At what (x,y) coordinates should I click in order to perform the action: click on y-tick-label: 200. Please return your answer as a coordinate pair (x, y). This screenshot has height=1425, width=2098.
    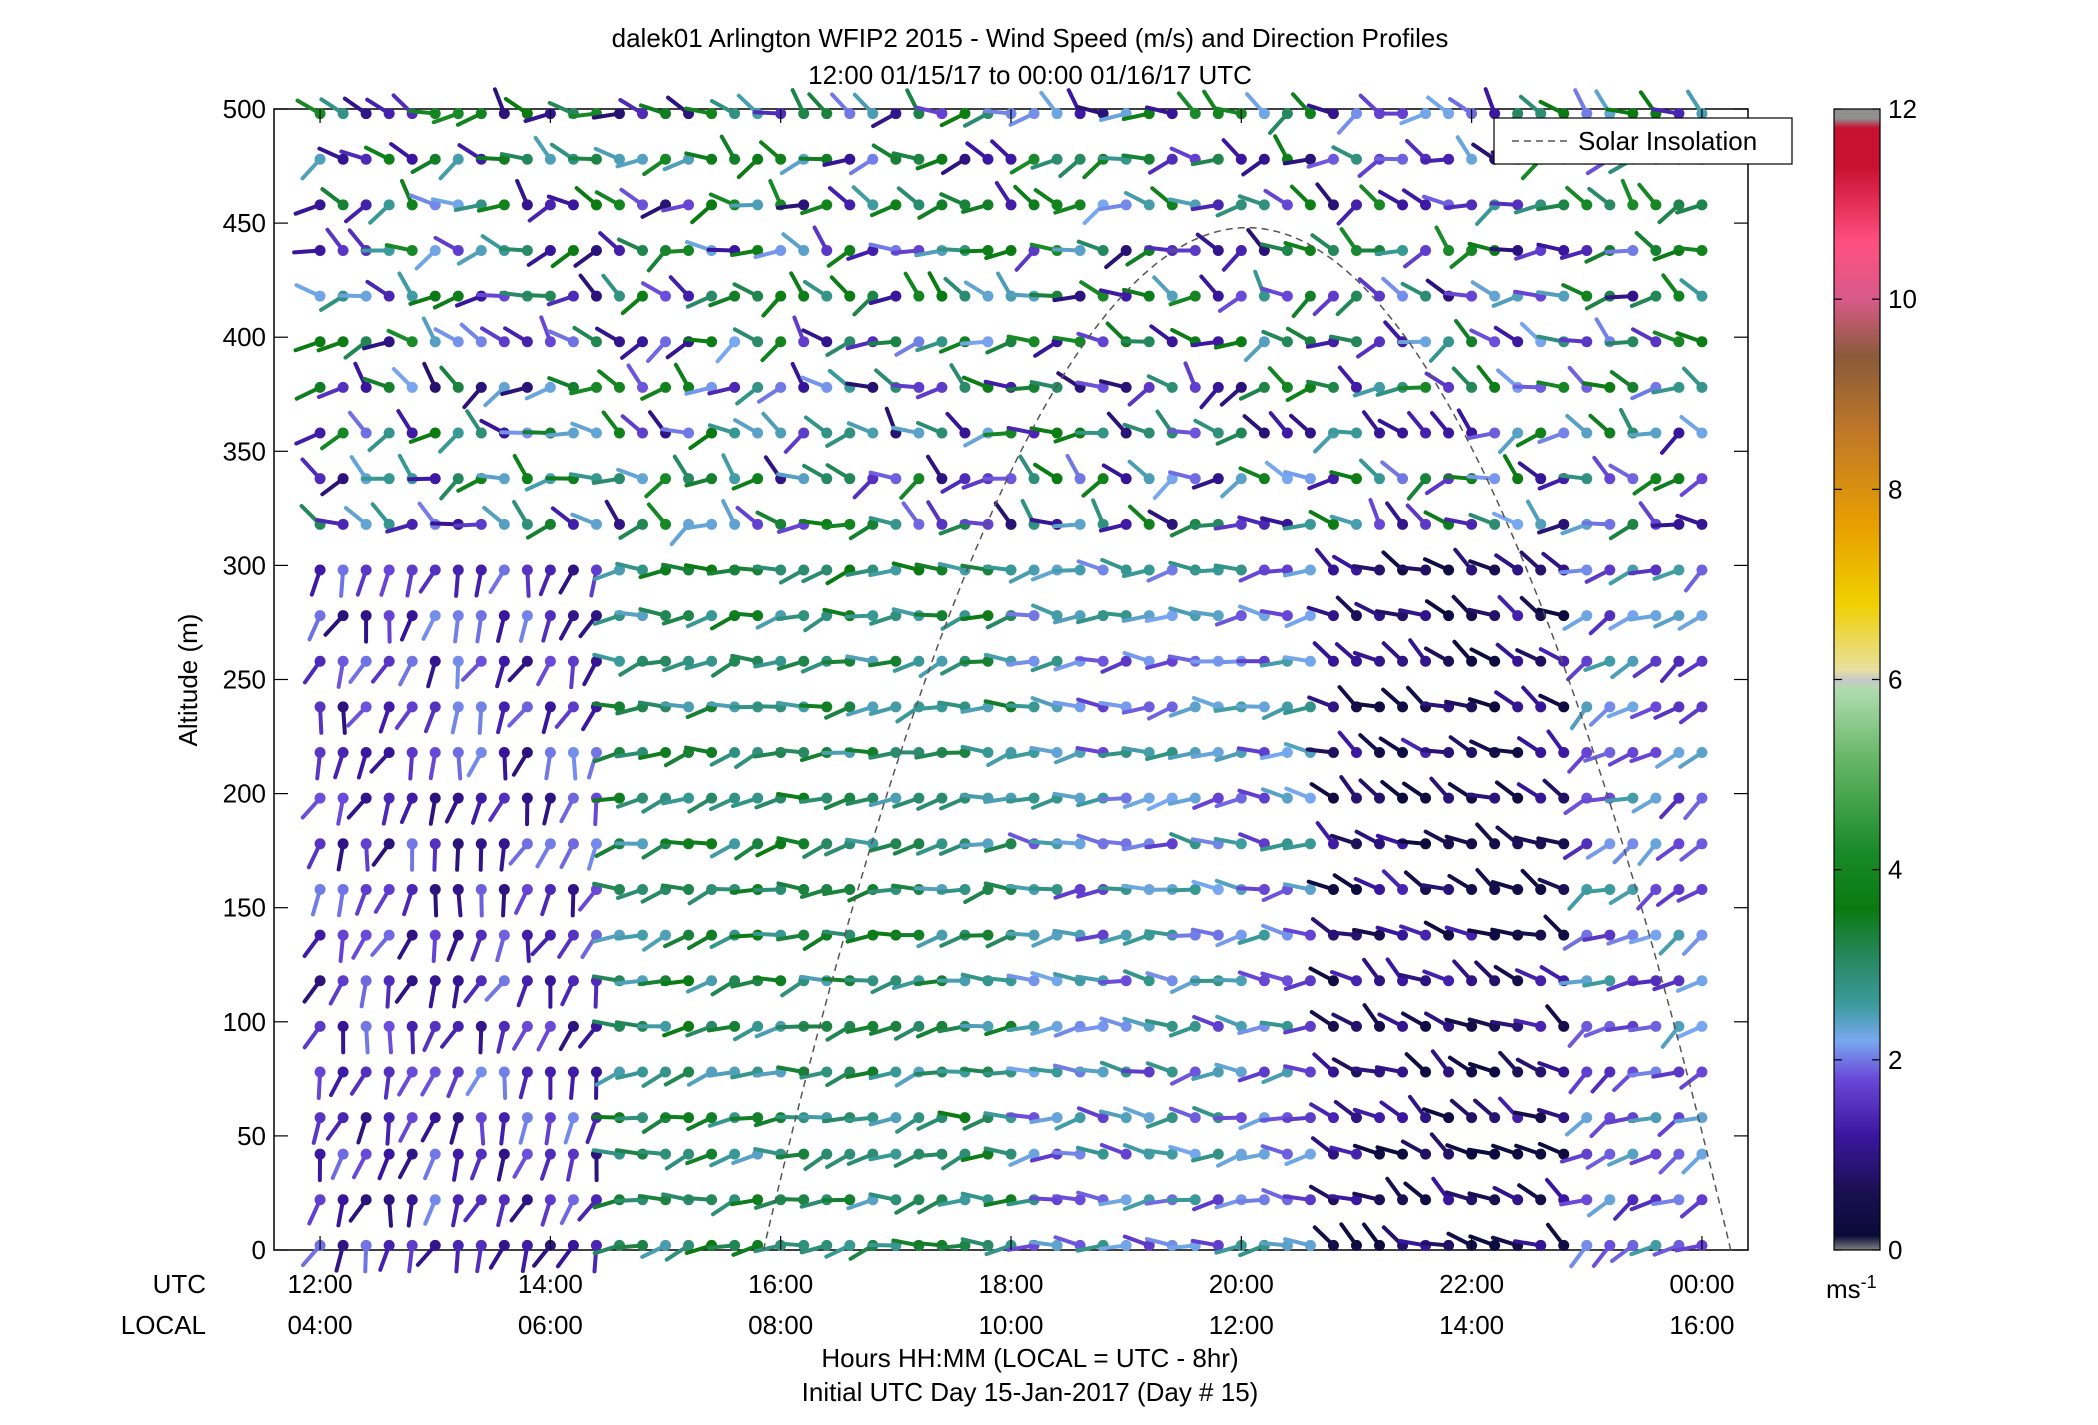
    Looking at the image, I should click on (244, 794).